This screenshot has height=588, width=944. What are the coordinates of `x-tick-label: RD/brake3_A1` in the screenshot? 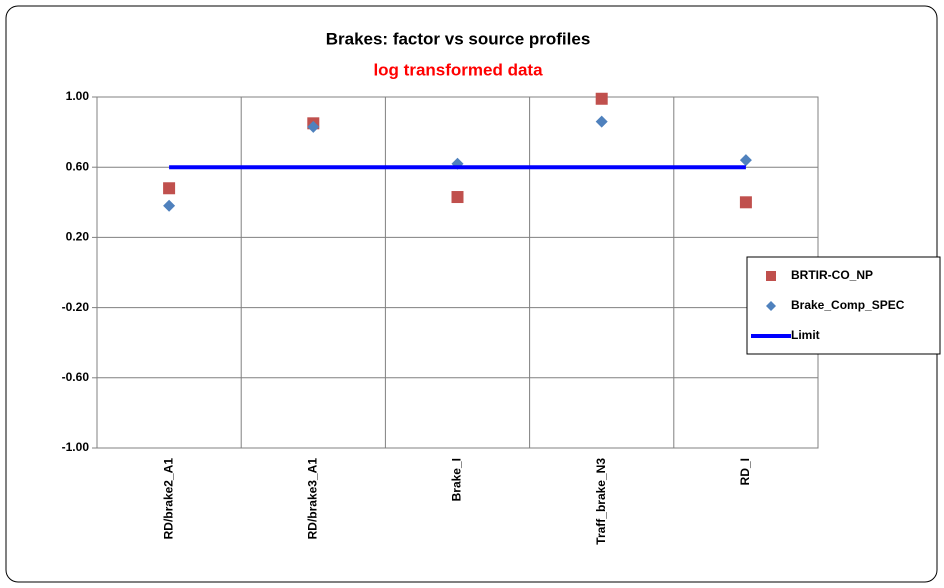 It's located at (312, 499).